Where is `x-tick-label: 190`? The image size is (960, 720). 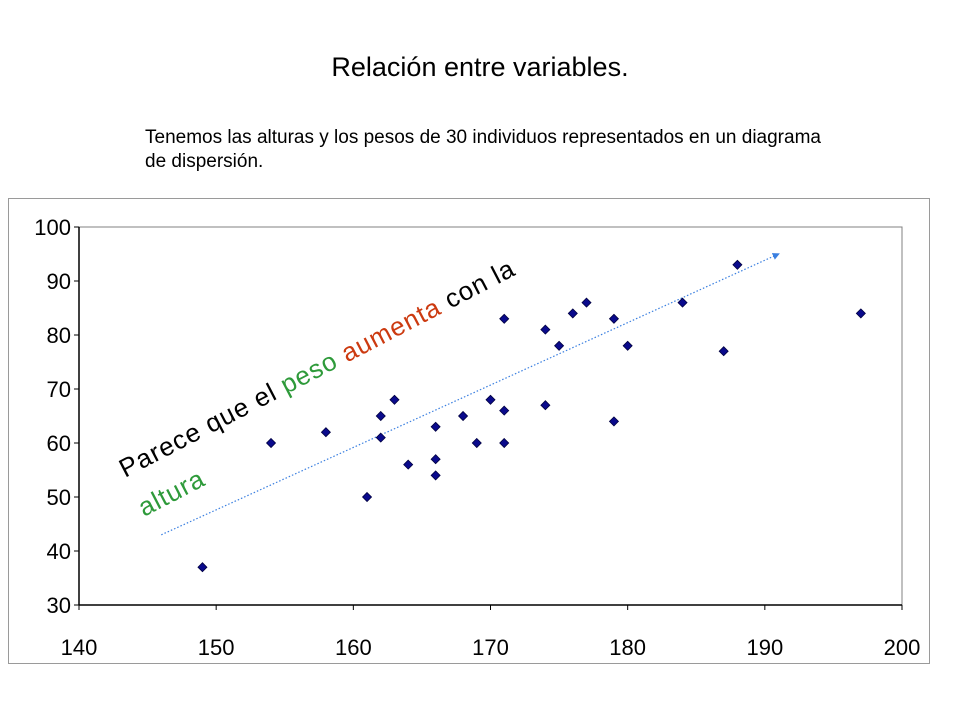
x-tick-label: 190 is located at coordinates (764, 647).